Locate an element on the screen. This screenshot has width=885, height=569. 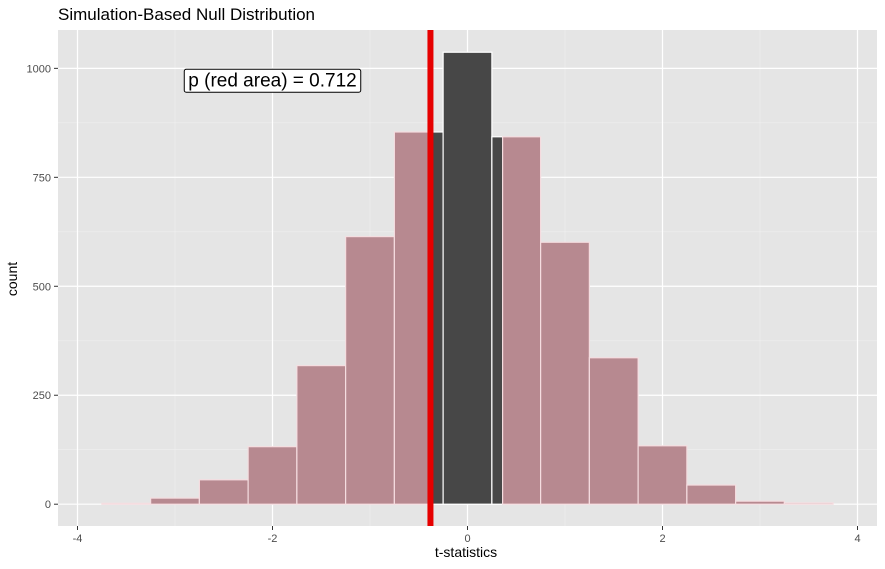
y-tick-label: 500 is located at coordinates (42, 287).